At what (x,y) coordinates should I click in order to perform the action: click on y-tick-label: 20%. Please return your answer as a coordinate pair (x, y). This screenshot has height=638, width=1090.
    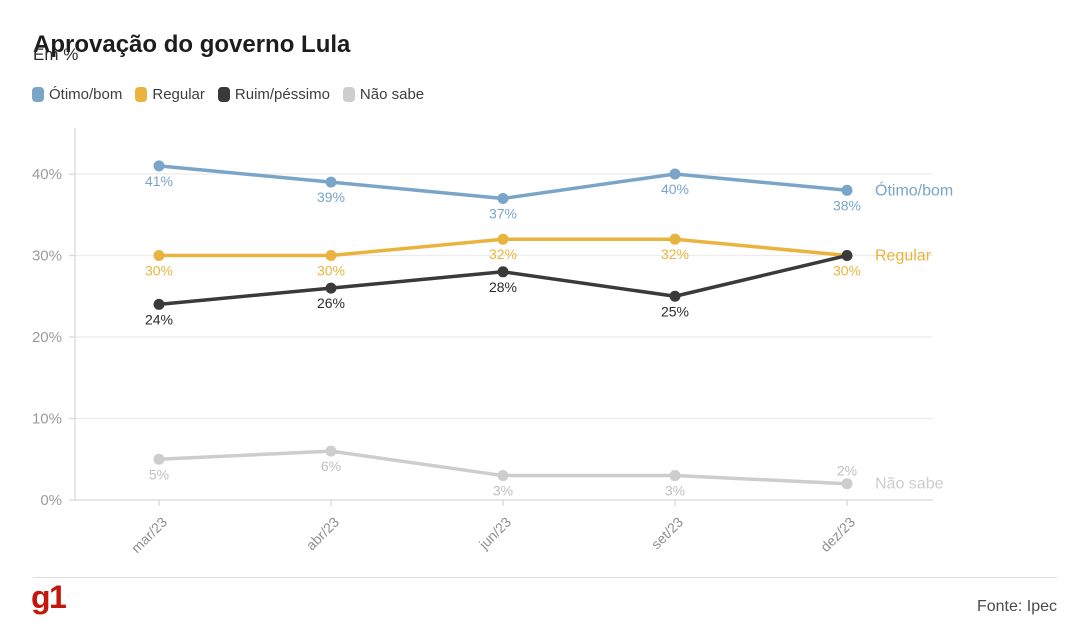
    Looking at the image, I should click on (47, 337).